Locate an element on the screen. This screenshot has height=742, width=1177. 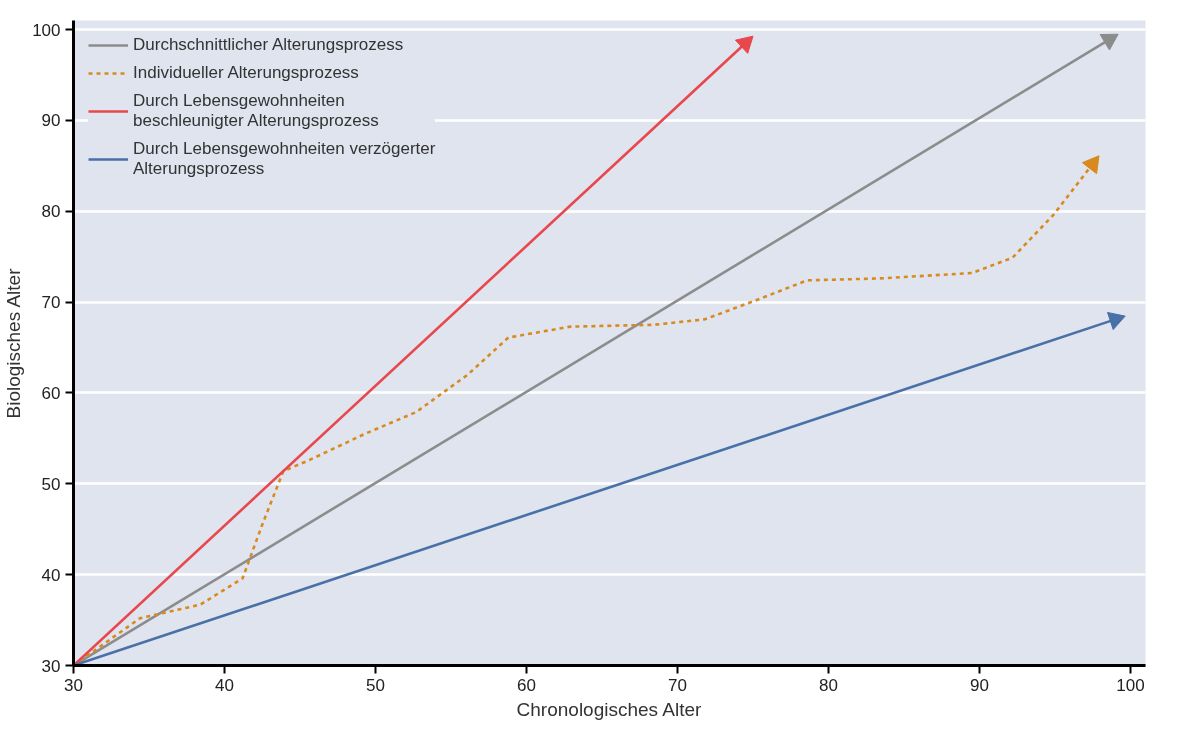
y-tick-label: 40 is located at coordinates (51, 575).